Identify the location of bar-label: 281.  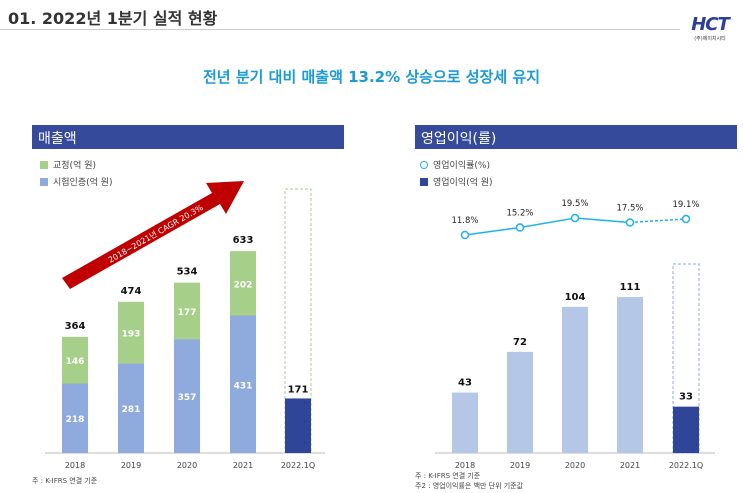
(131, 410).